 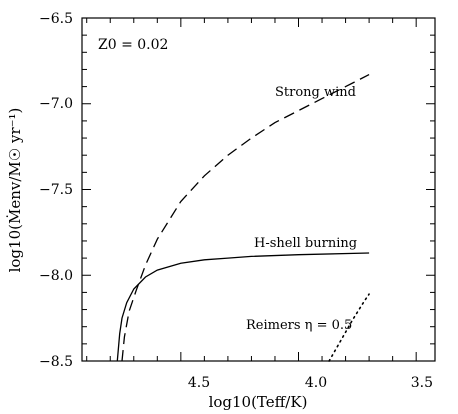 I want to click on y-tick-label: −7.5, so click(x=56, y=190).